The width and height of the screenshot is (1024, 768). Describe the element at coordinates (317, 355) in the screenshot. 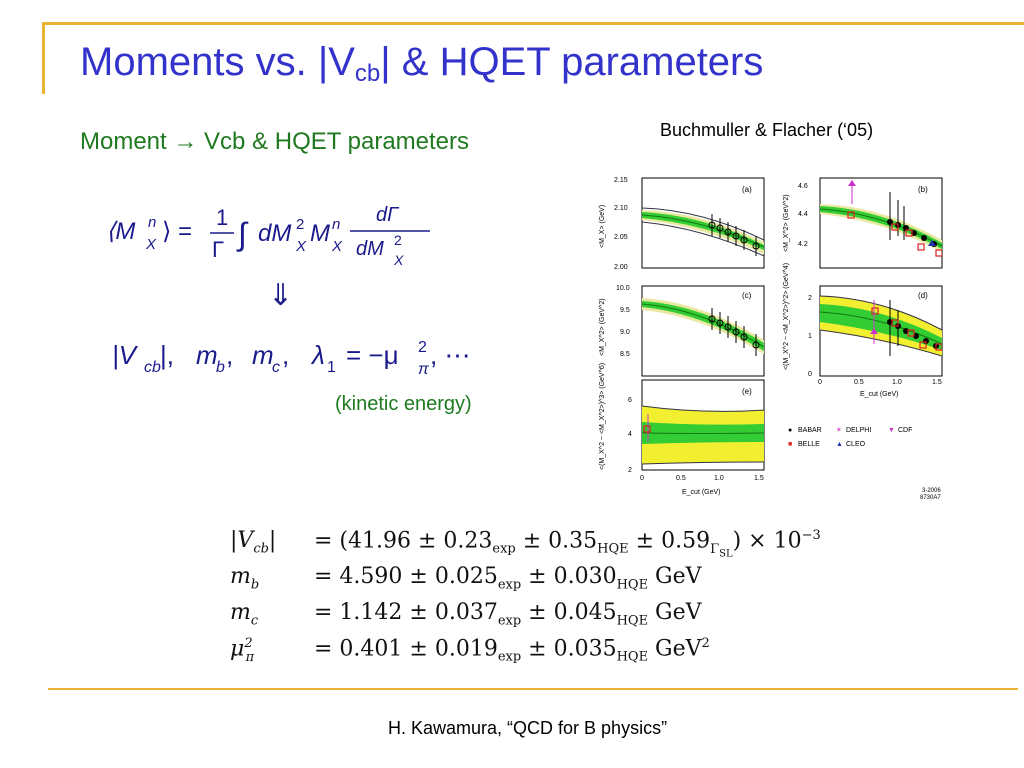

I see `svg-text: λ` at that location.